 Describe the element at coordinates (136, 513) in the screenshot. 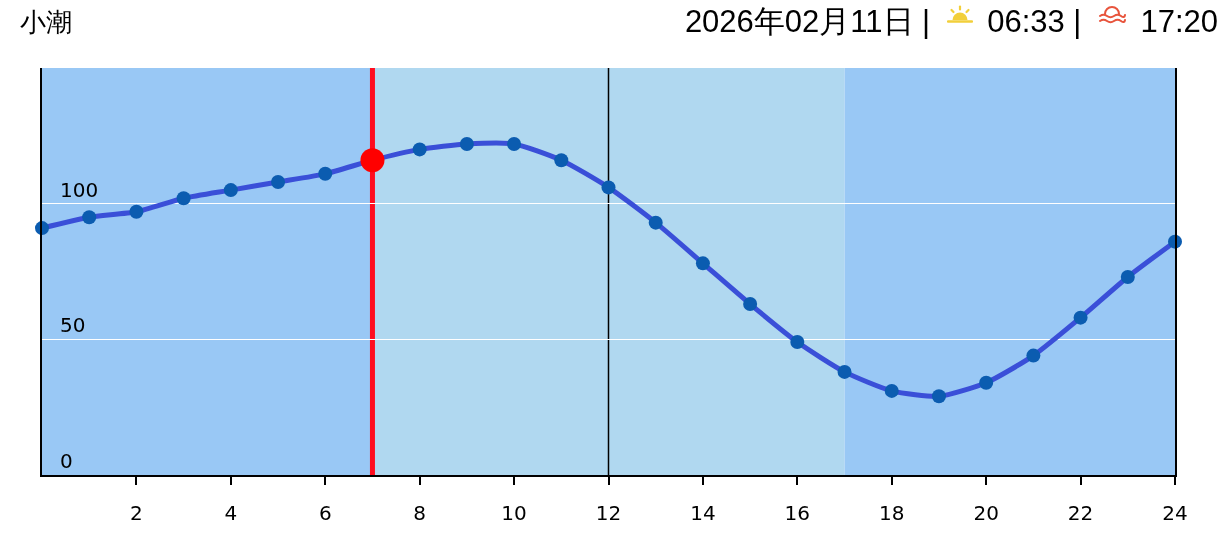

I see `x-tick-label: 2` at that location.